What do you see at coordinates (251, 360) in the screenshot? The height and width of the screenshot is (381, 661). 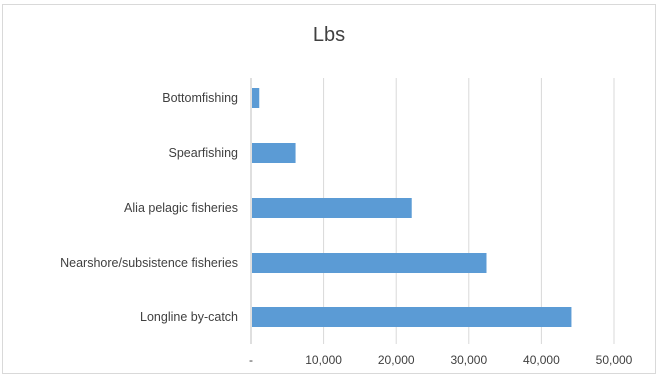 I see `x-tick-label: -` at bounding box center [251, 360].